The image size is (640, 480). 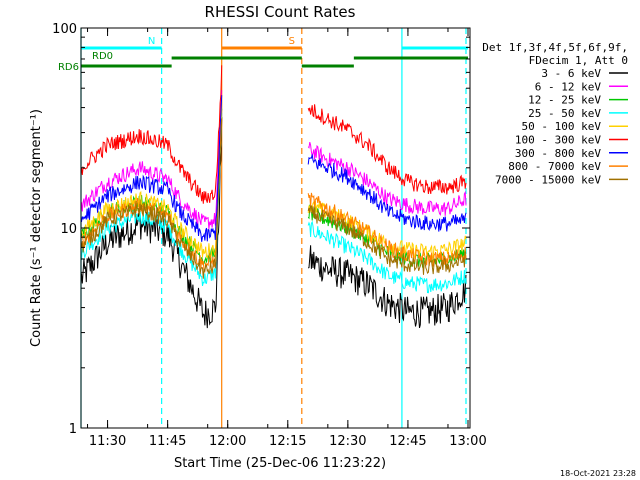 I want to click on x-tick-label: 11:45, so click(x=167, y=441).